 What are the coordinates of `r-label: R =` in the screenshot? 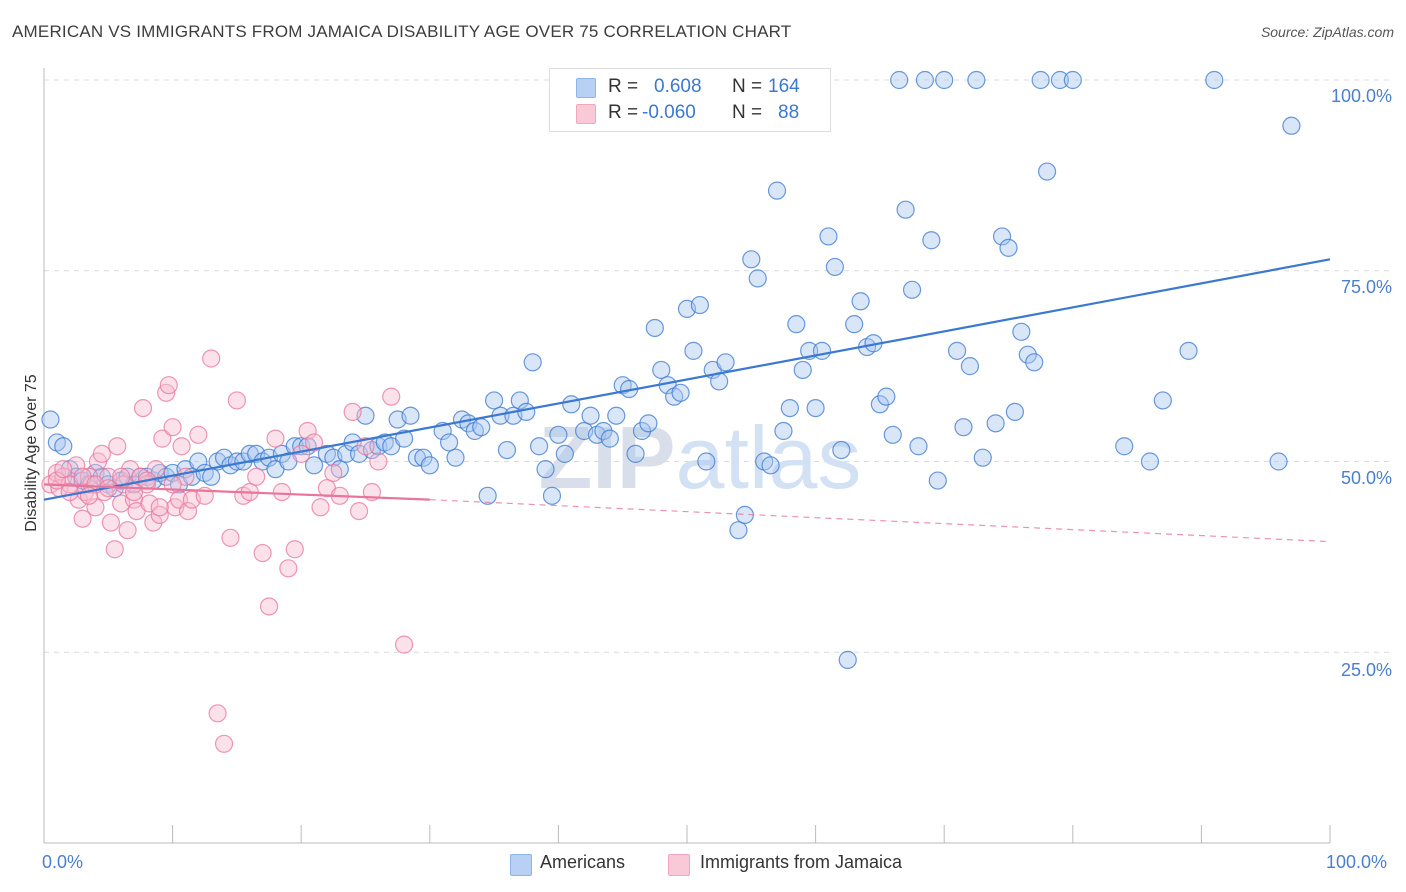 It's located at (623, 112).